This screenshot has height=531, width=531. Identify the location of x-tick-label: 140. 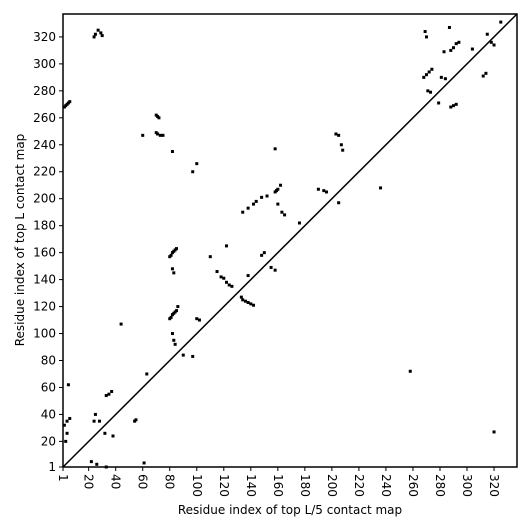
(251, 485).